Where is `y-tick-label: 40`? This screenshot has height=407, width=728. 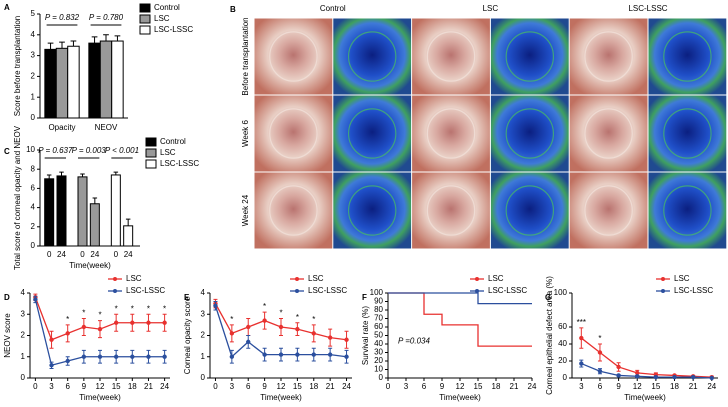 y-tick-label: 40 is located at coordinates (562, 343).